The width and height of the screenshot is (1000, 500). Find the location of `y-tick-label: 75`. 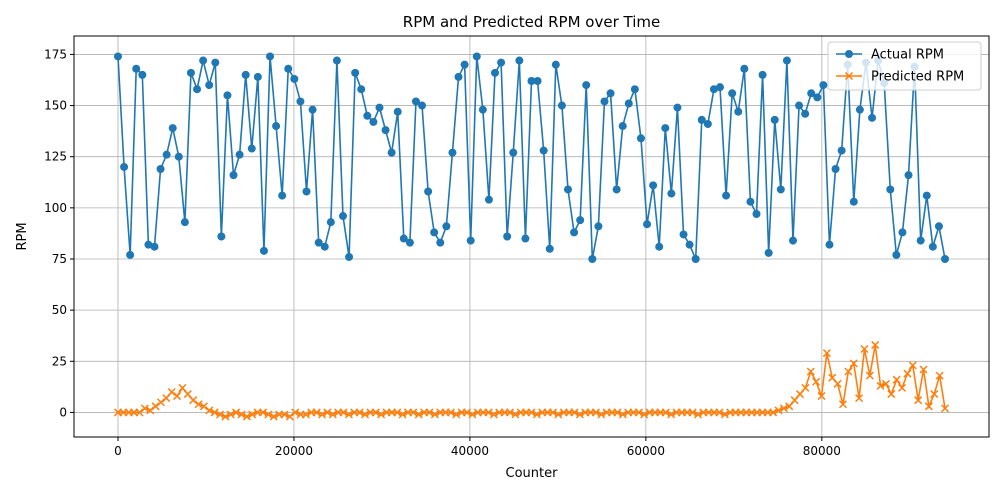

y-tick-label: 75 is located at coordinates (59, 259).